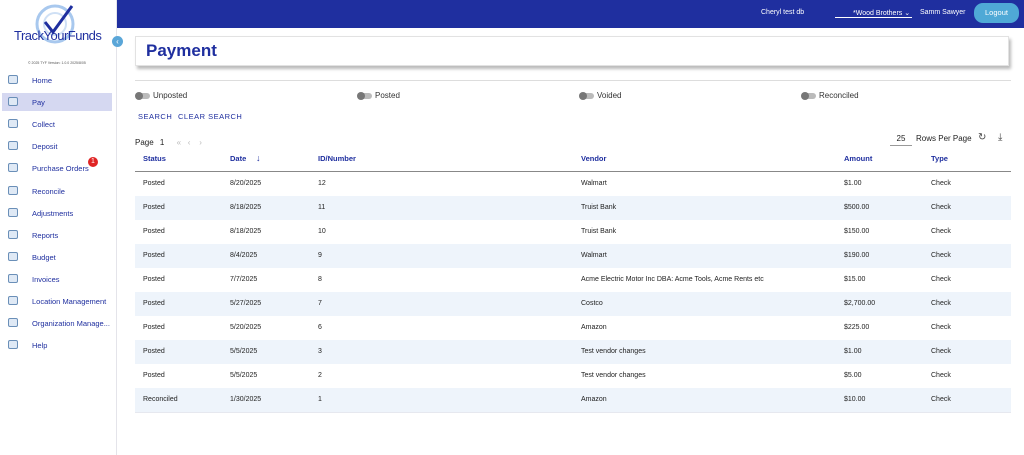 Image resolution: width=1024 pixels, height=455 pixels. Describe the element at coordinates (901, 140) in the screenshot. I see `rows-per-page: 25` at that location.